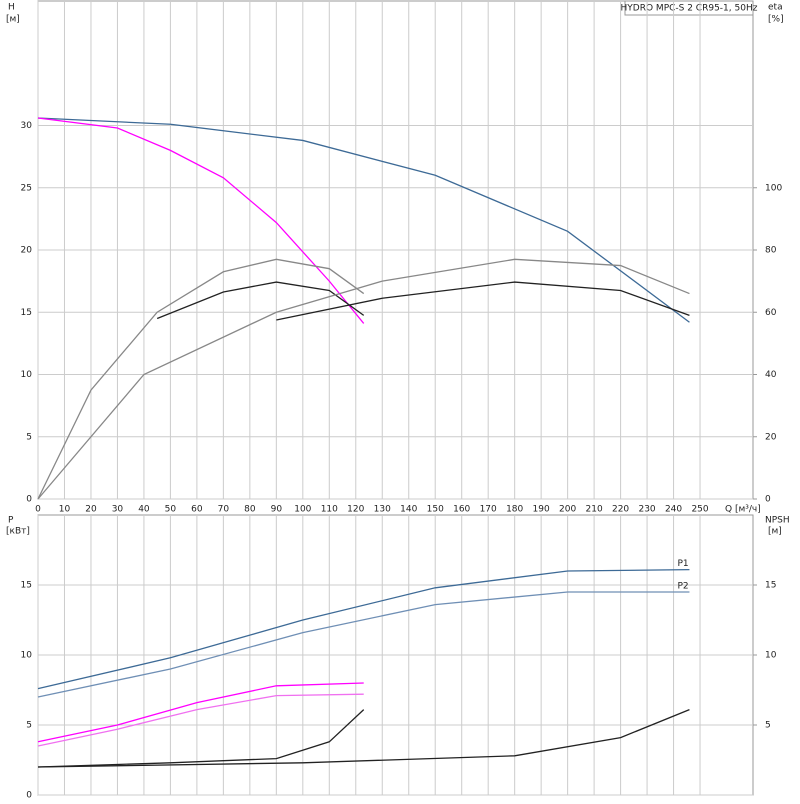 The height and width of the screenshot is (804, 800). What do you see at coordinates (541, 510) in the screenshot?
I see `x-tick-label: 190` at bounding box center [541, 510].